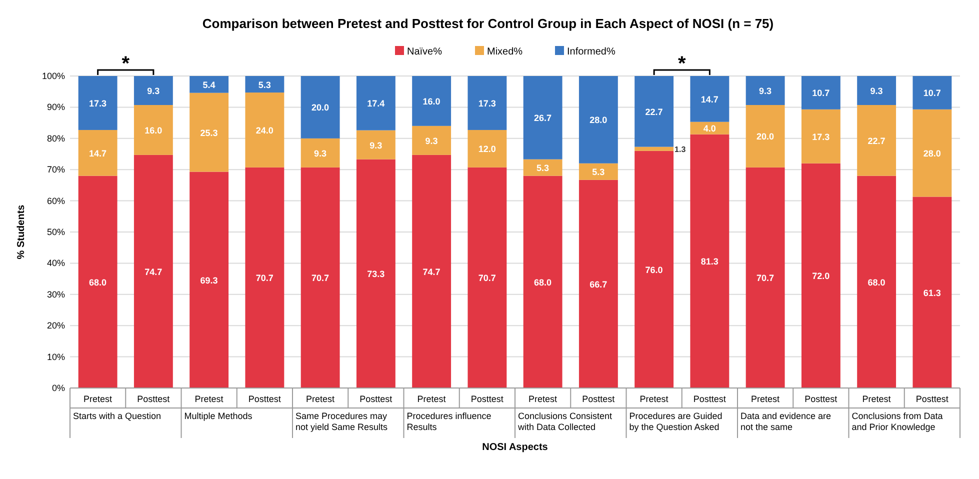 This screenshot has width=979, height=479. I want to click on data-label: 14.7, so click(709, 99).